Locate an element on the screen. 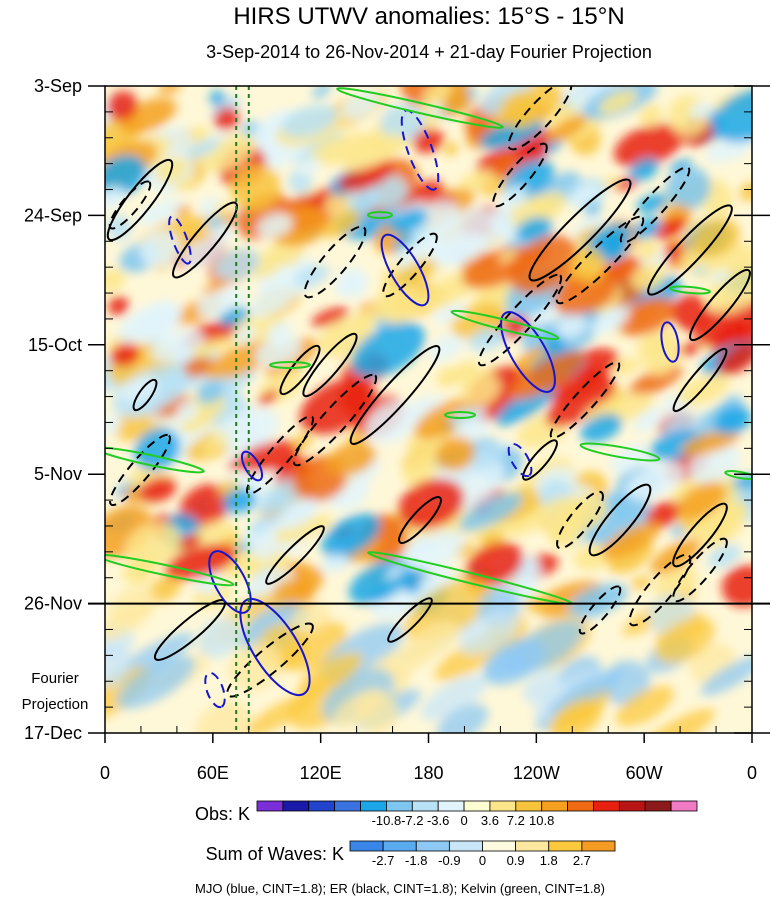 The height and width of the screenshot is (899, 772). colorbar-tick-label: -10.8 is located at coordinates (387, 820).